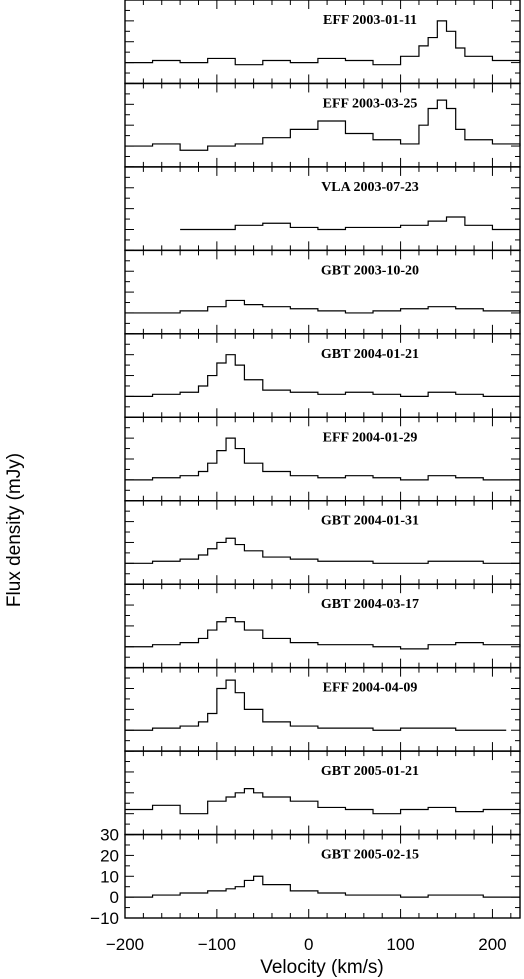 The width and height of the screenshot is (524, 979). What do you see at coordinates (370, 688) in the screenshot?
I see `panel-label: EFF 2004-04-09` at bounding box center [370, 688].